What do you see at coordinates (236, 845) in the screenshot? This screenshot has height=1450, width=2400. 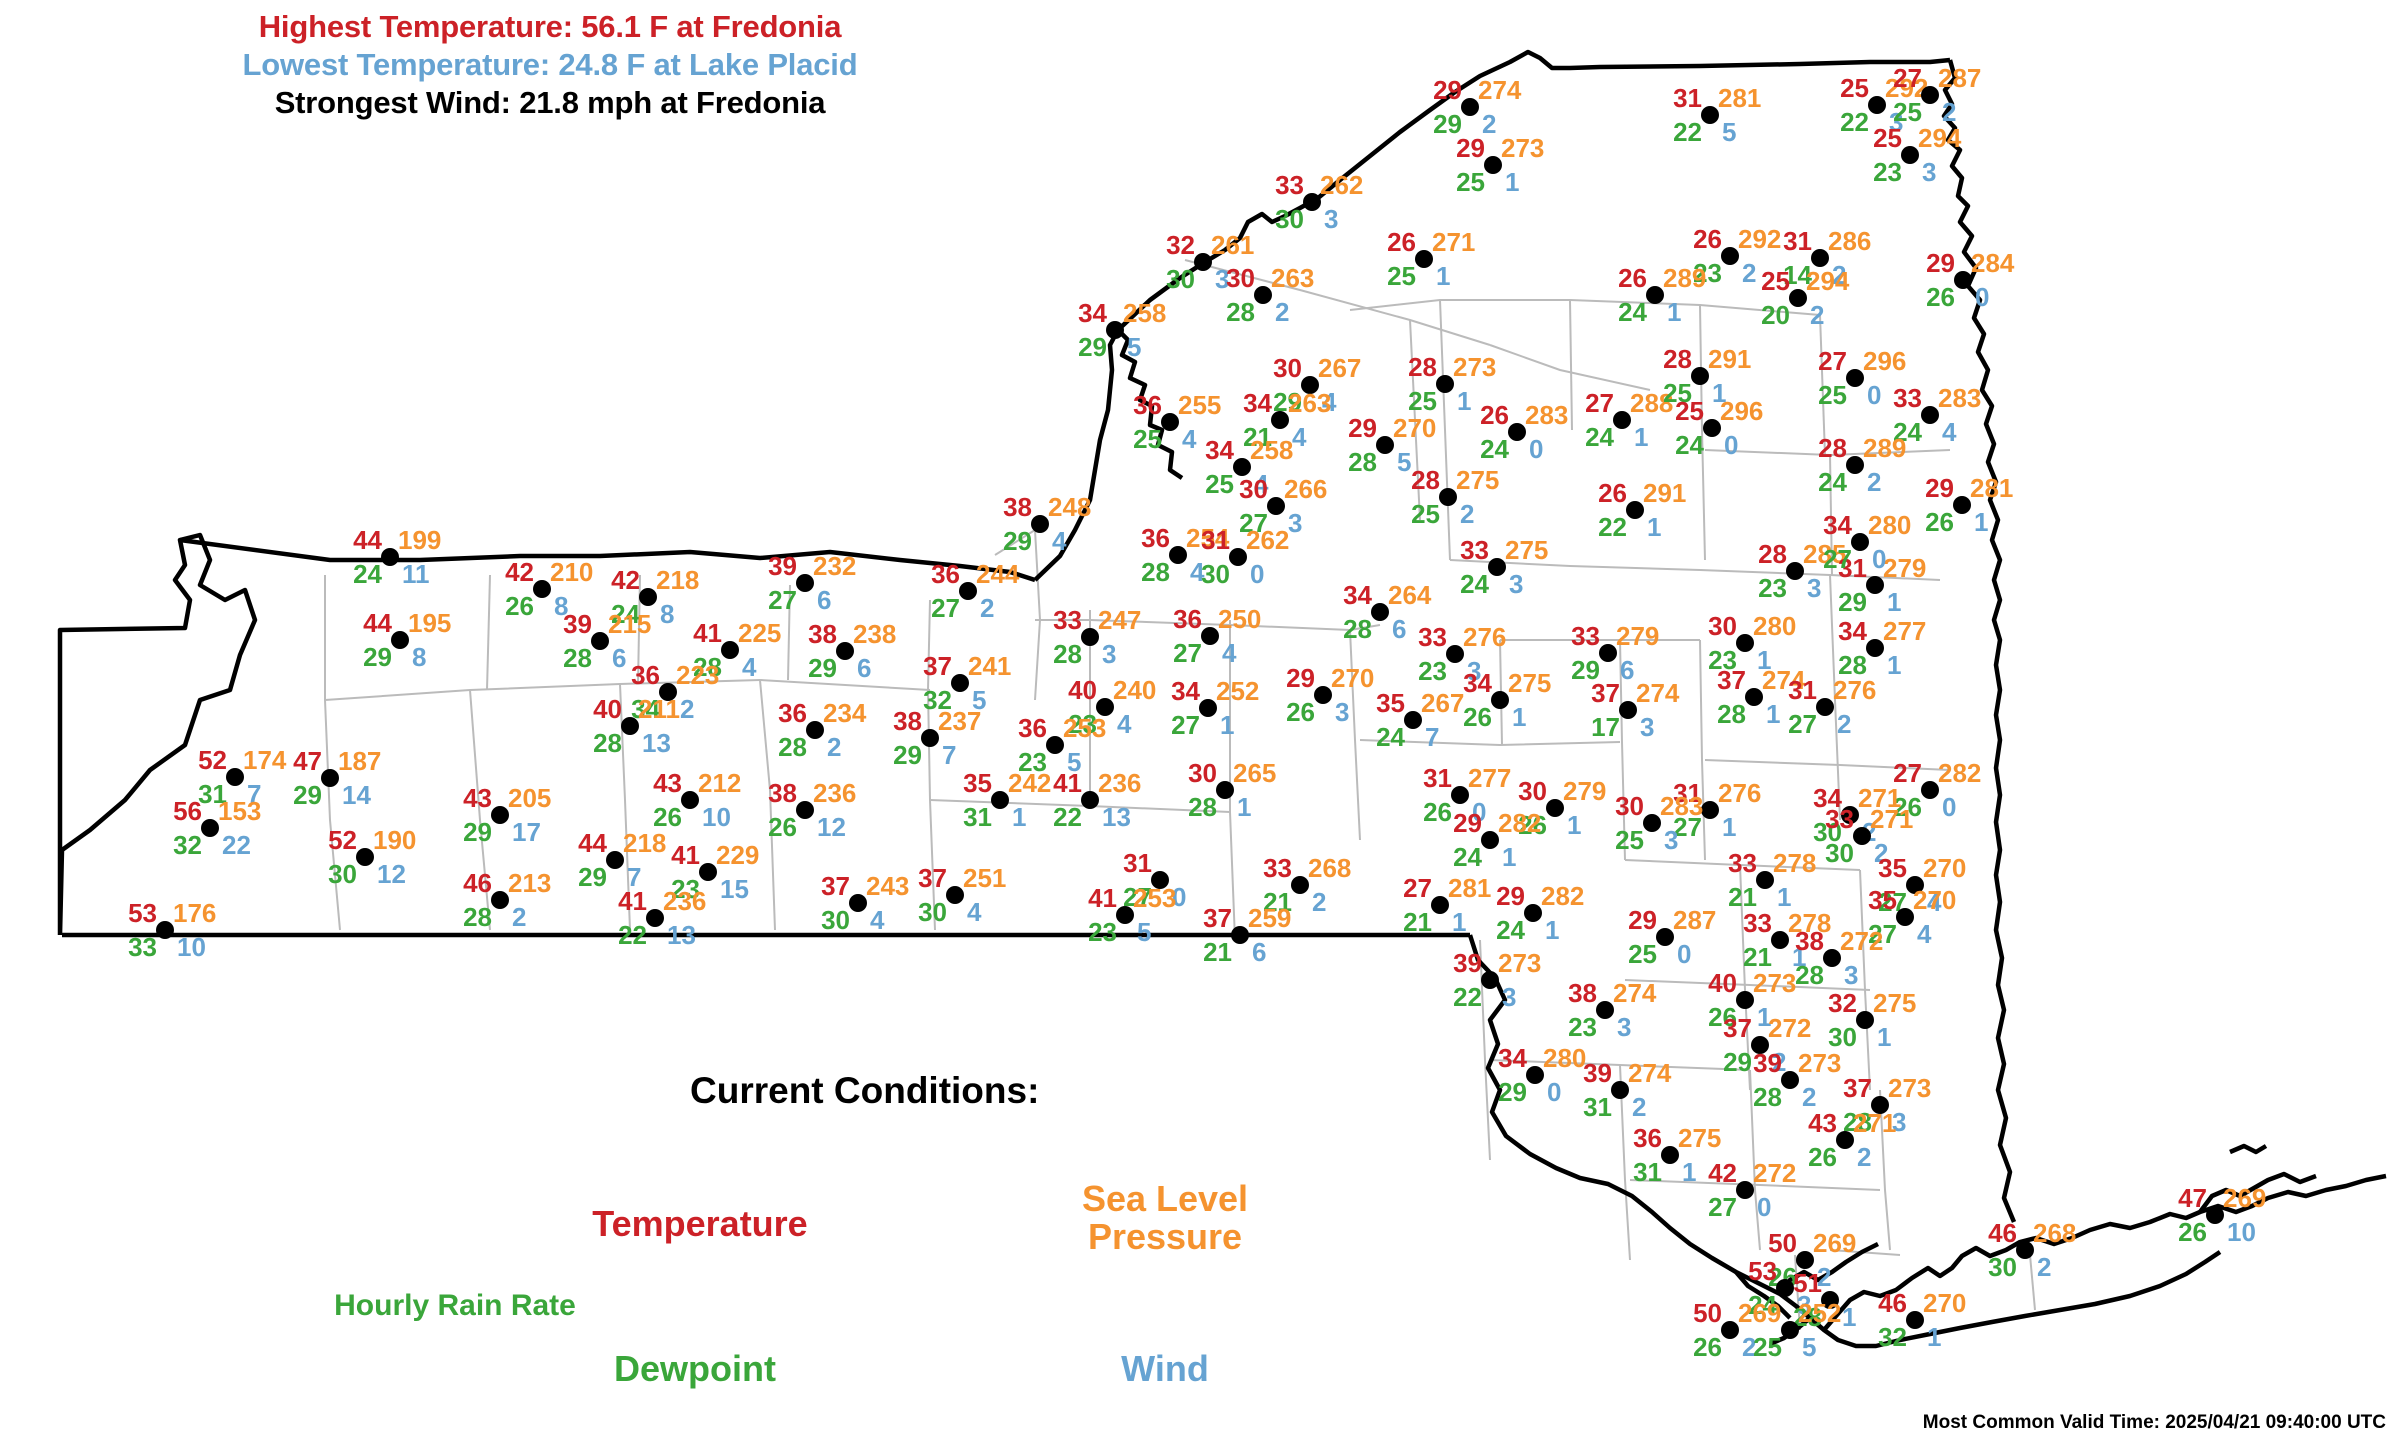 I see `station-wind-value: 22` at bounding box center [236, 845].